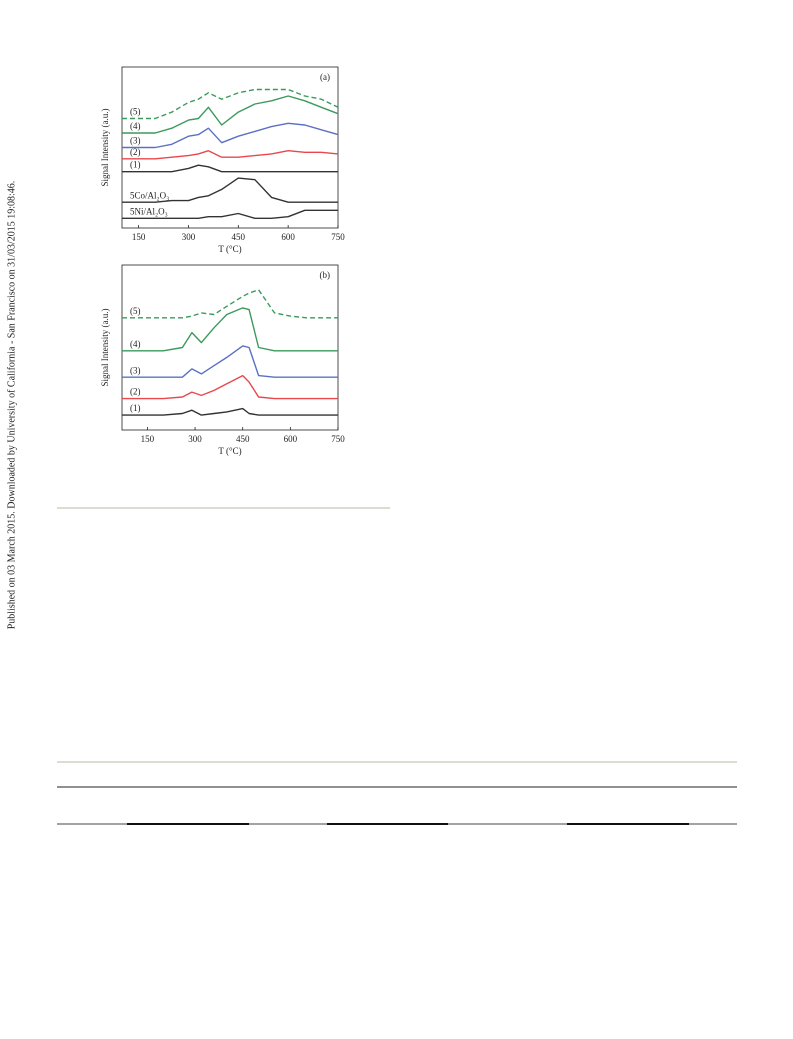 The height and width of the screenshot is (1039, 793). I want to click on panel-label: (a), so click(325, 77).